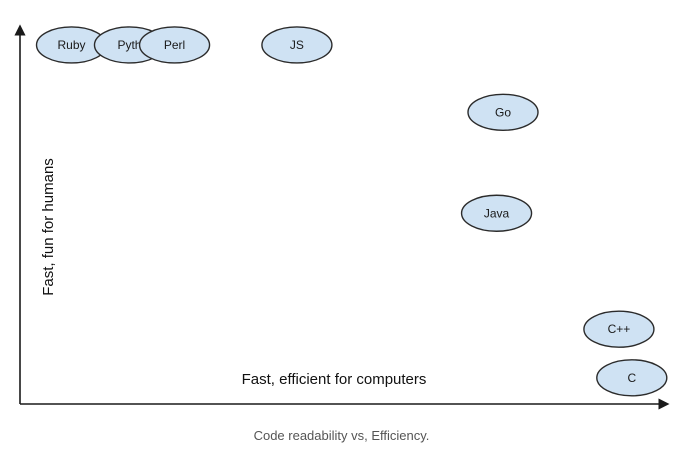 This screenshot has height=457, width=683. I want to click on point-label: Perl, so click(174, 45).